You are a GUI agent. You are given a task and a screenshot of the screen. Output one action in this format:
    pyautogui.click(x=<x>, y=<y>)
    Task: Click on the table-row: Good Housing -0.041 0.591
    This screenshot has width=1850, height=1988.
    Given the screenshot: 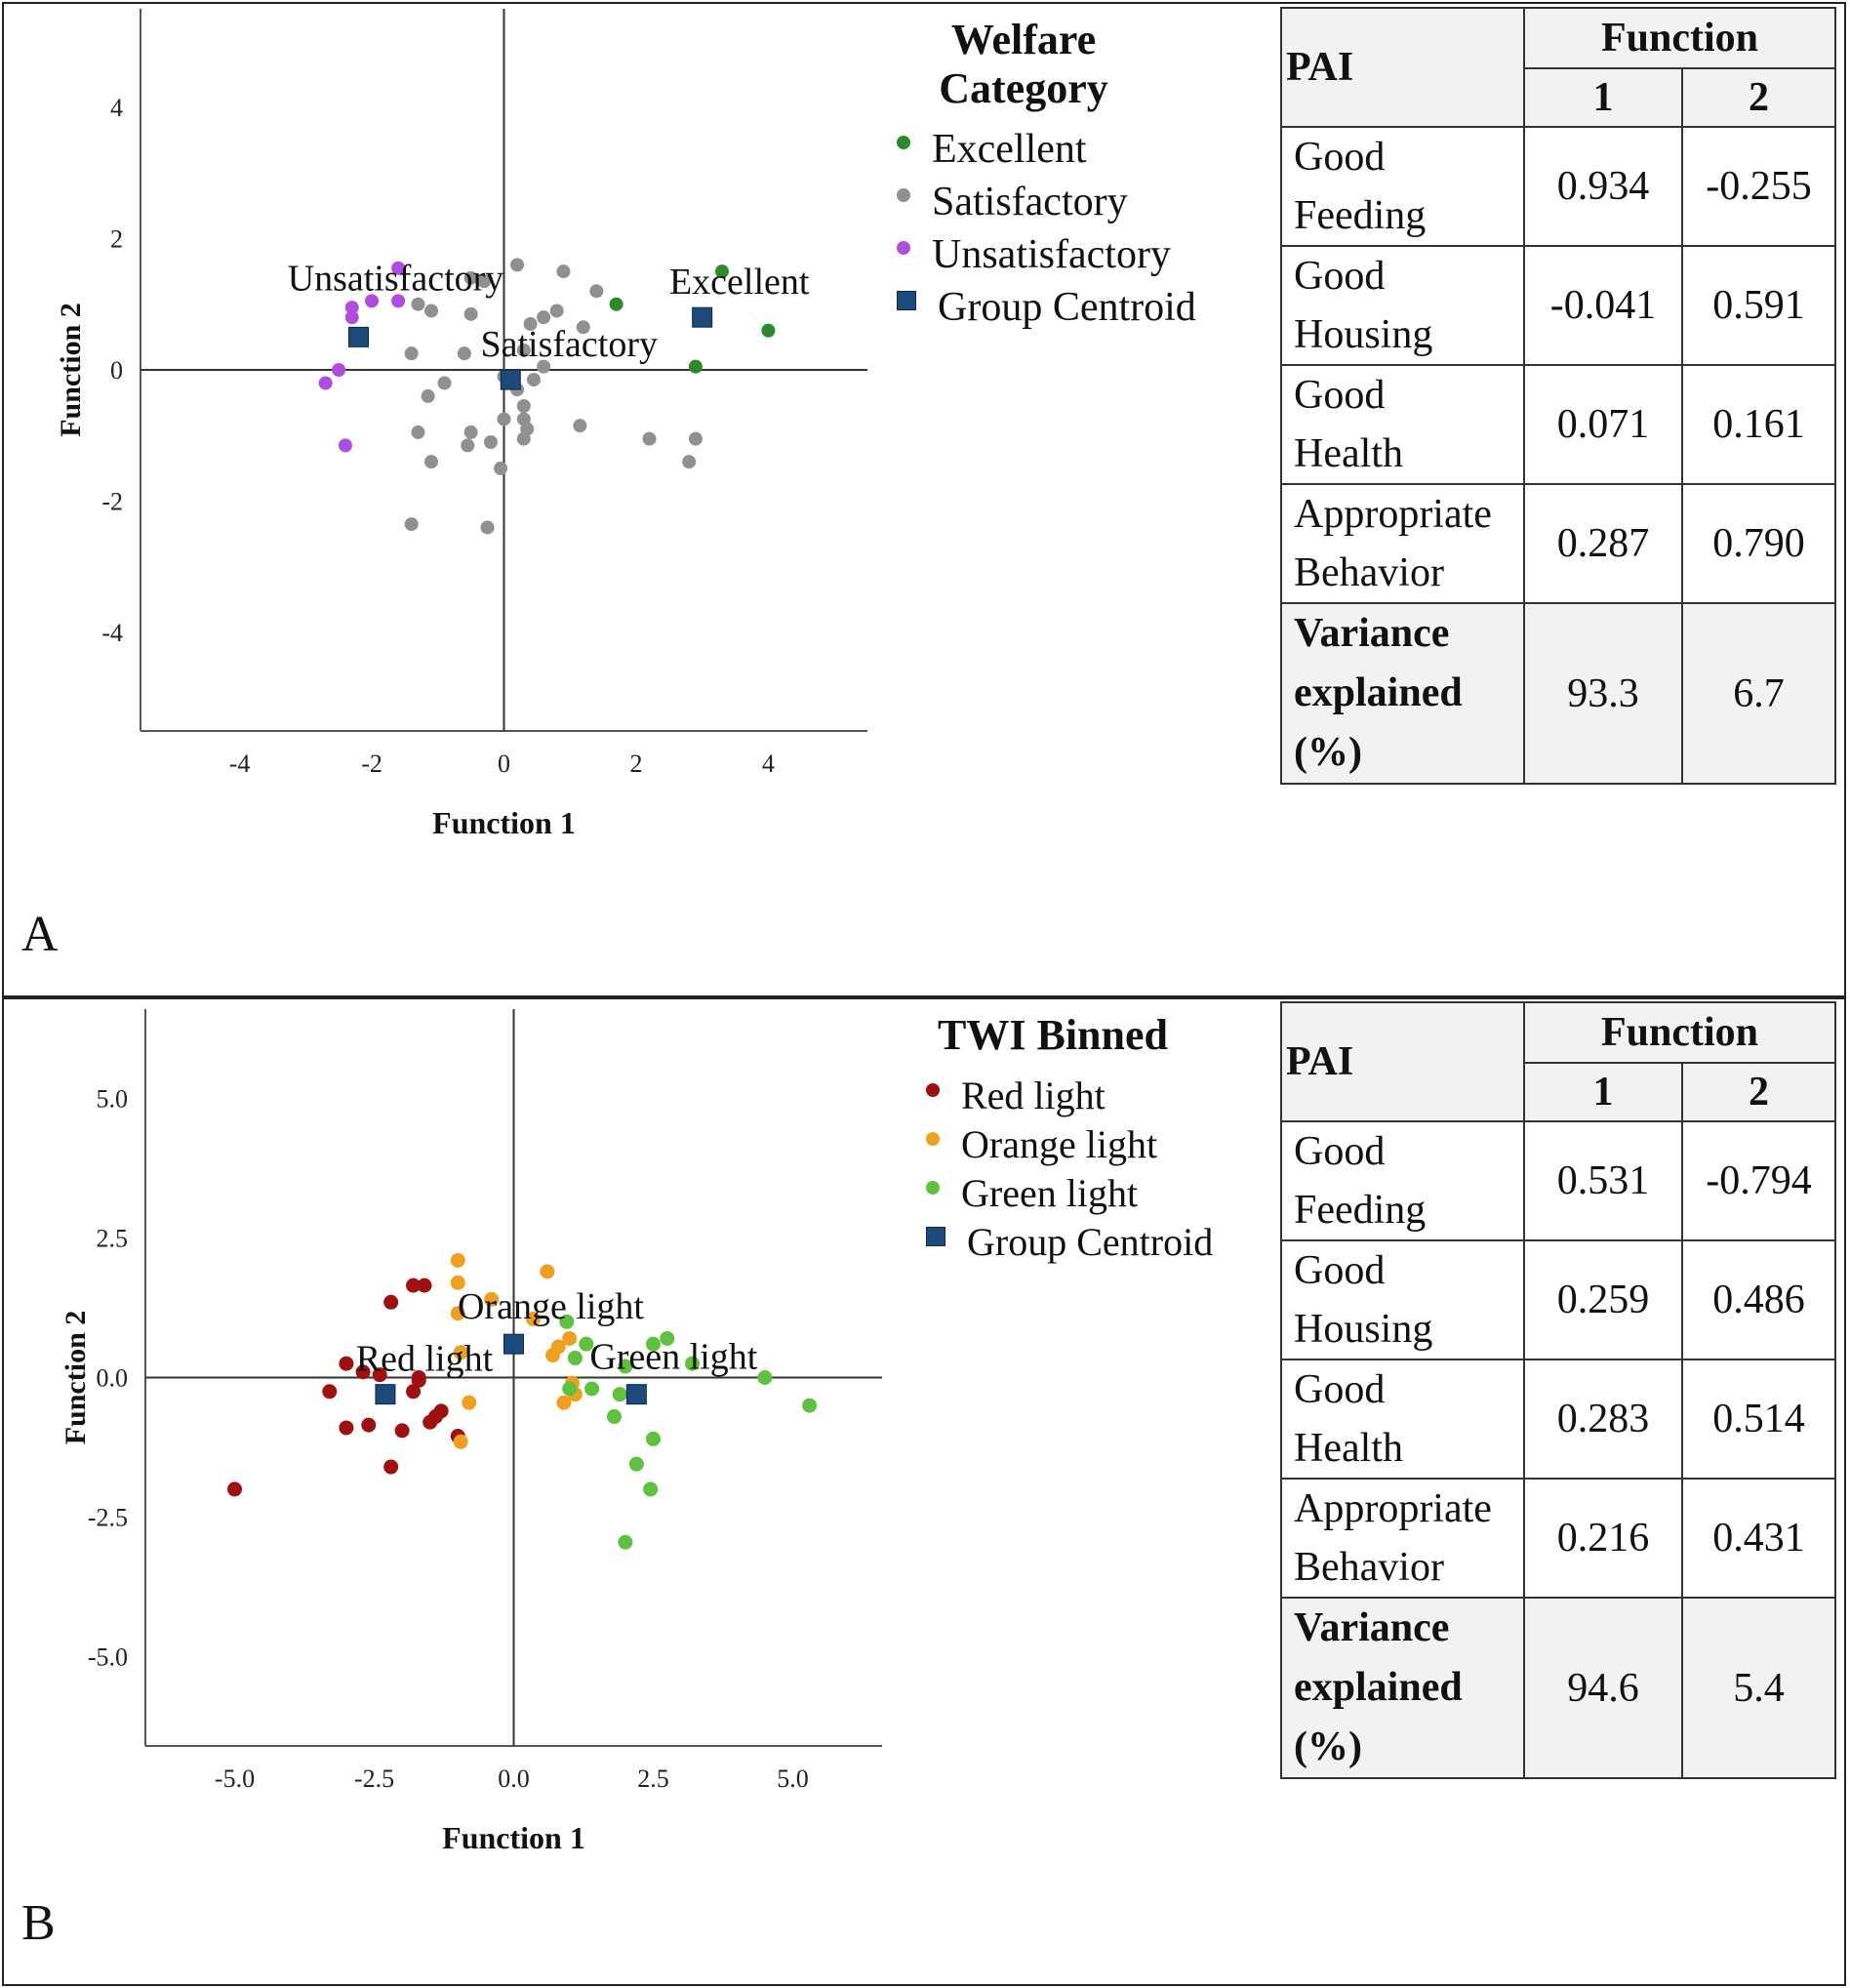 What is the action you would take?
    pyautogui.click(x=1558, y=306)
    